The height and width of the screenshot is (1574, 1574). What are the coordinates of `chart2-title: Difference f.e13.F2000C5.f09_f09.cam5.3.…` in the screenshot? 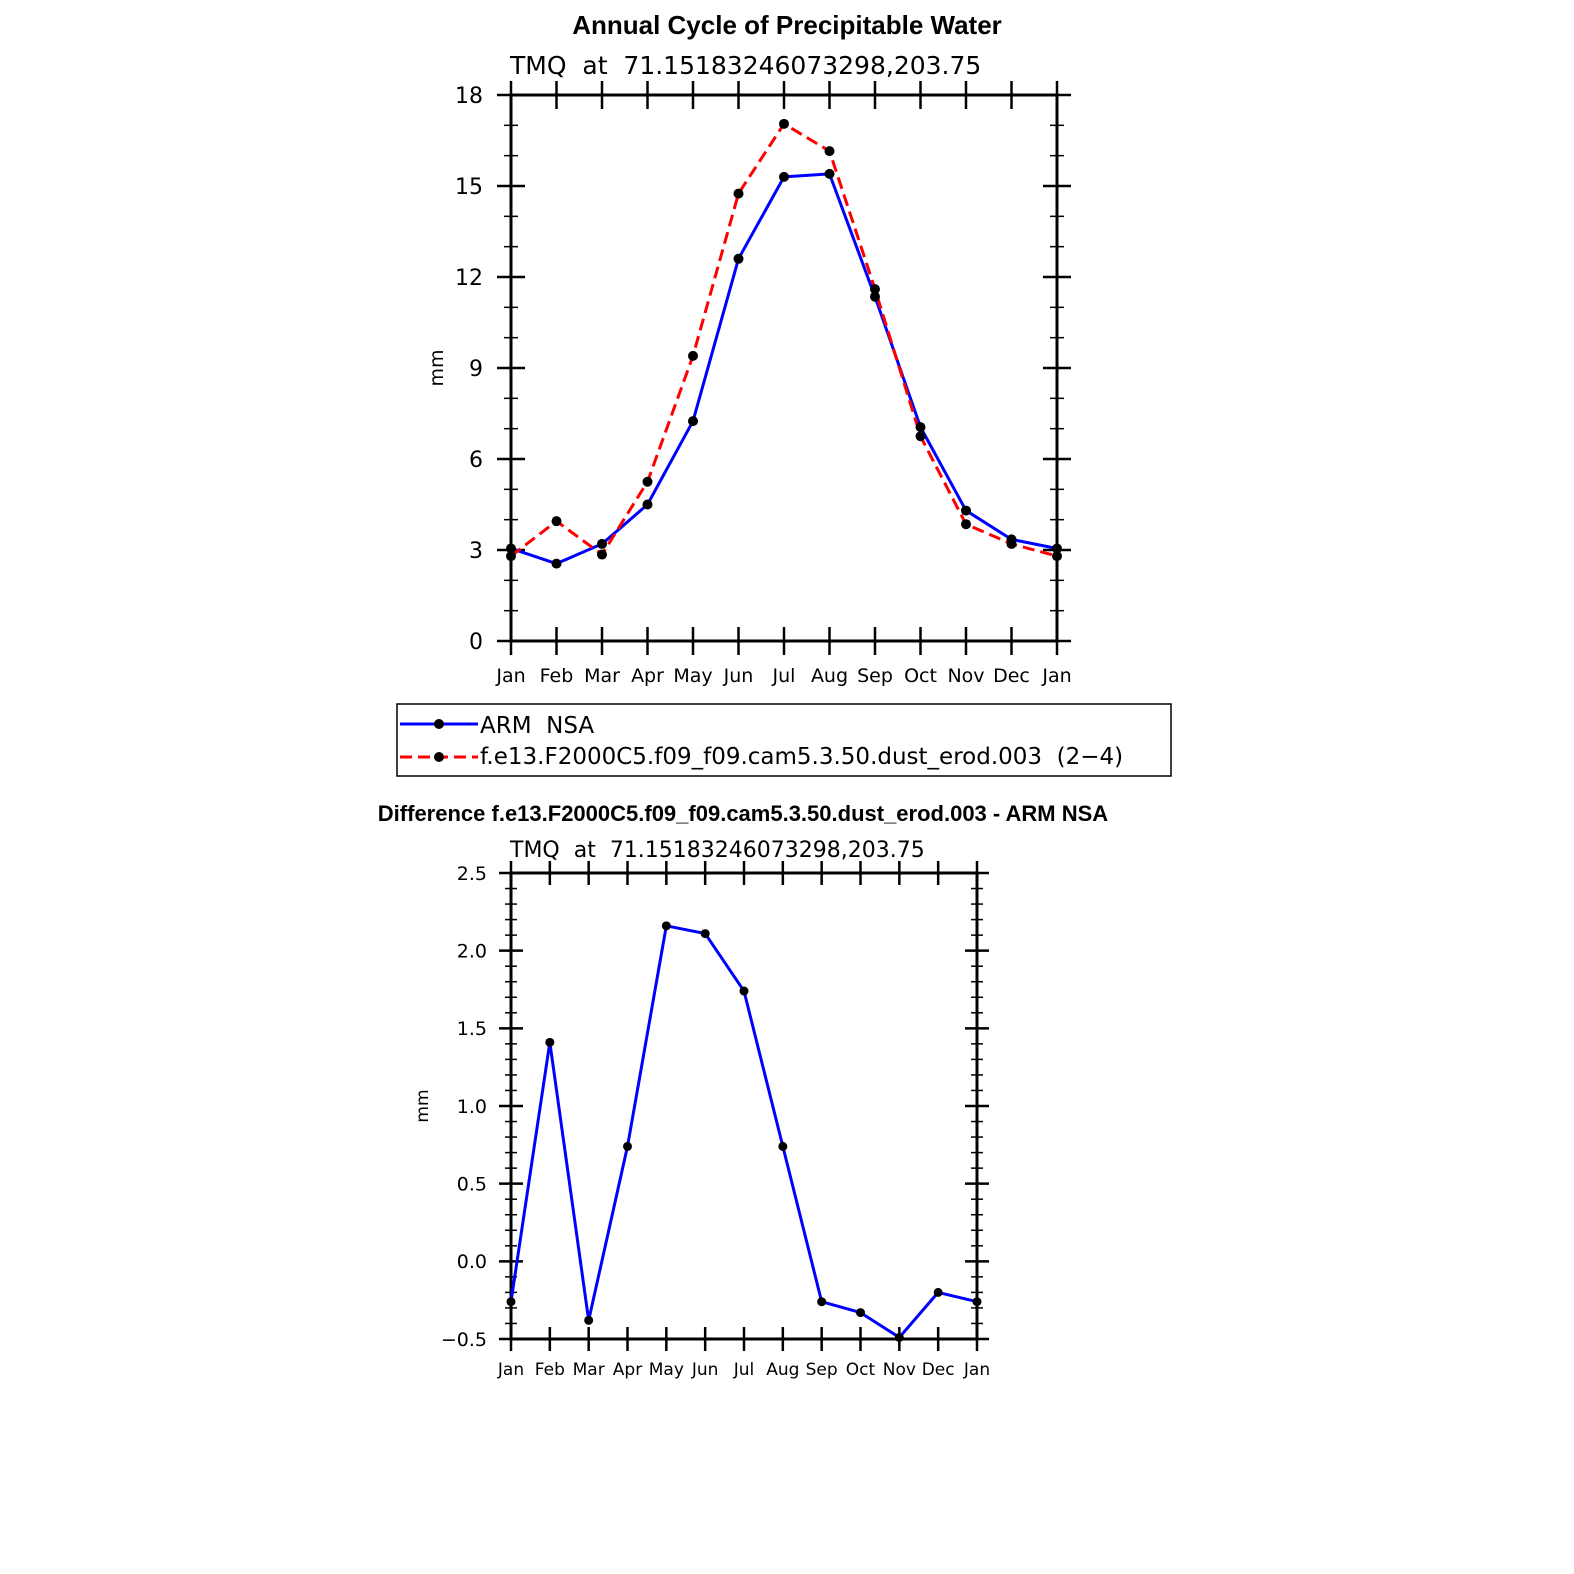 It's located at (743, 813).